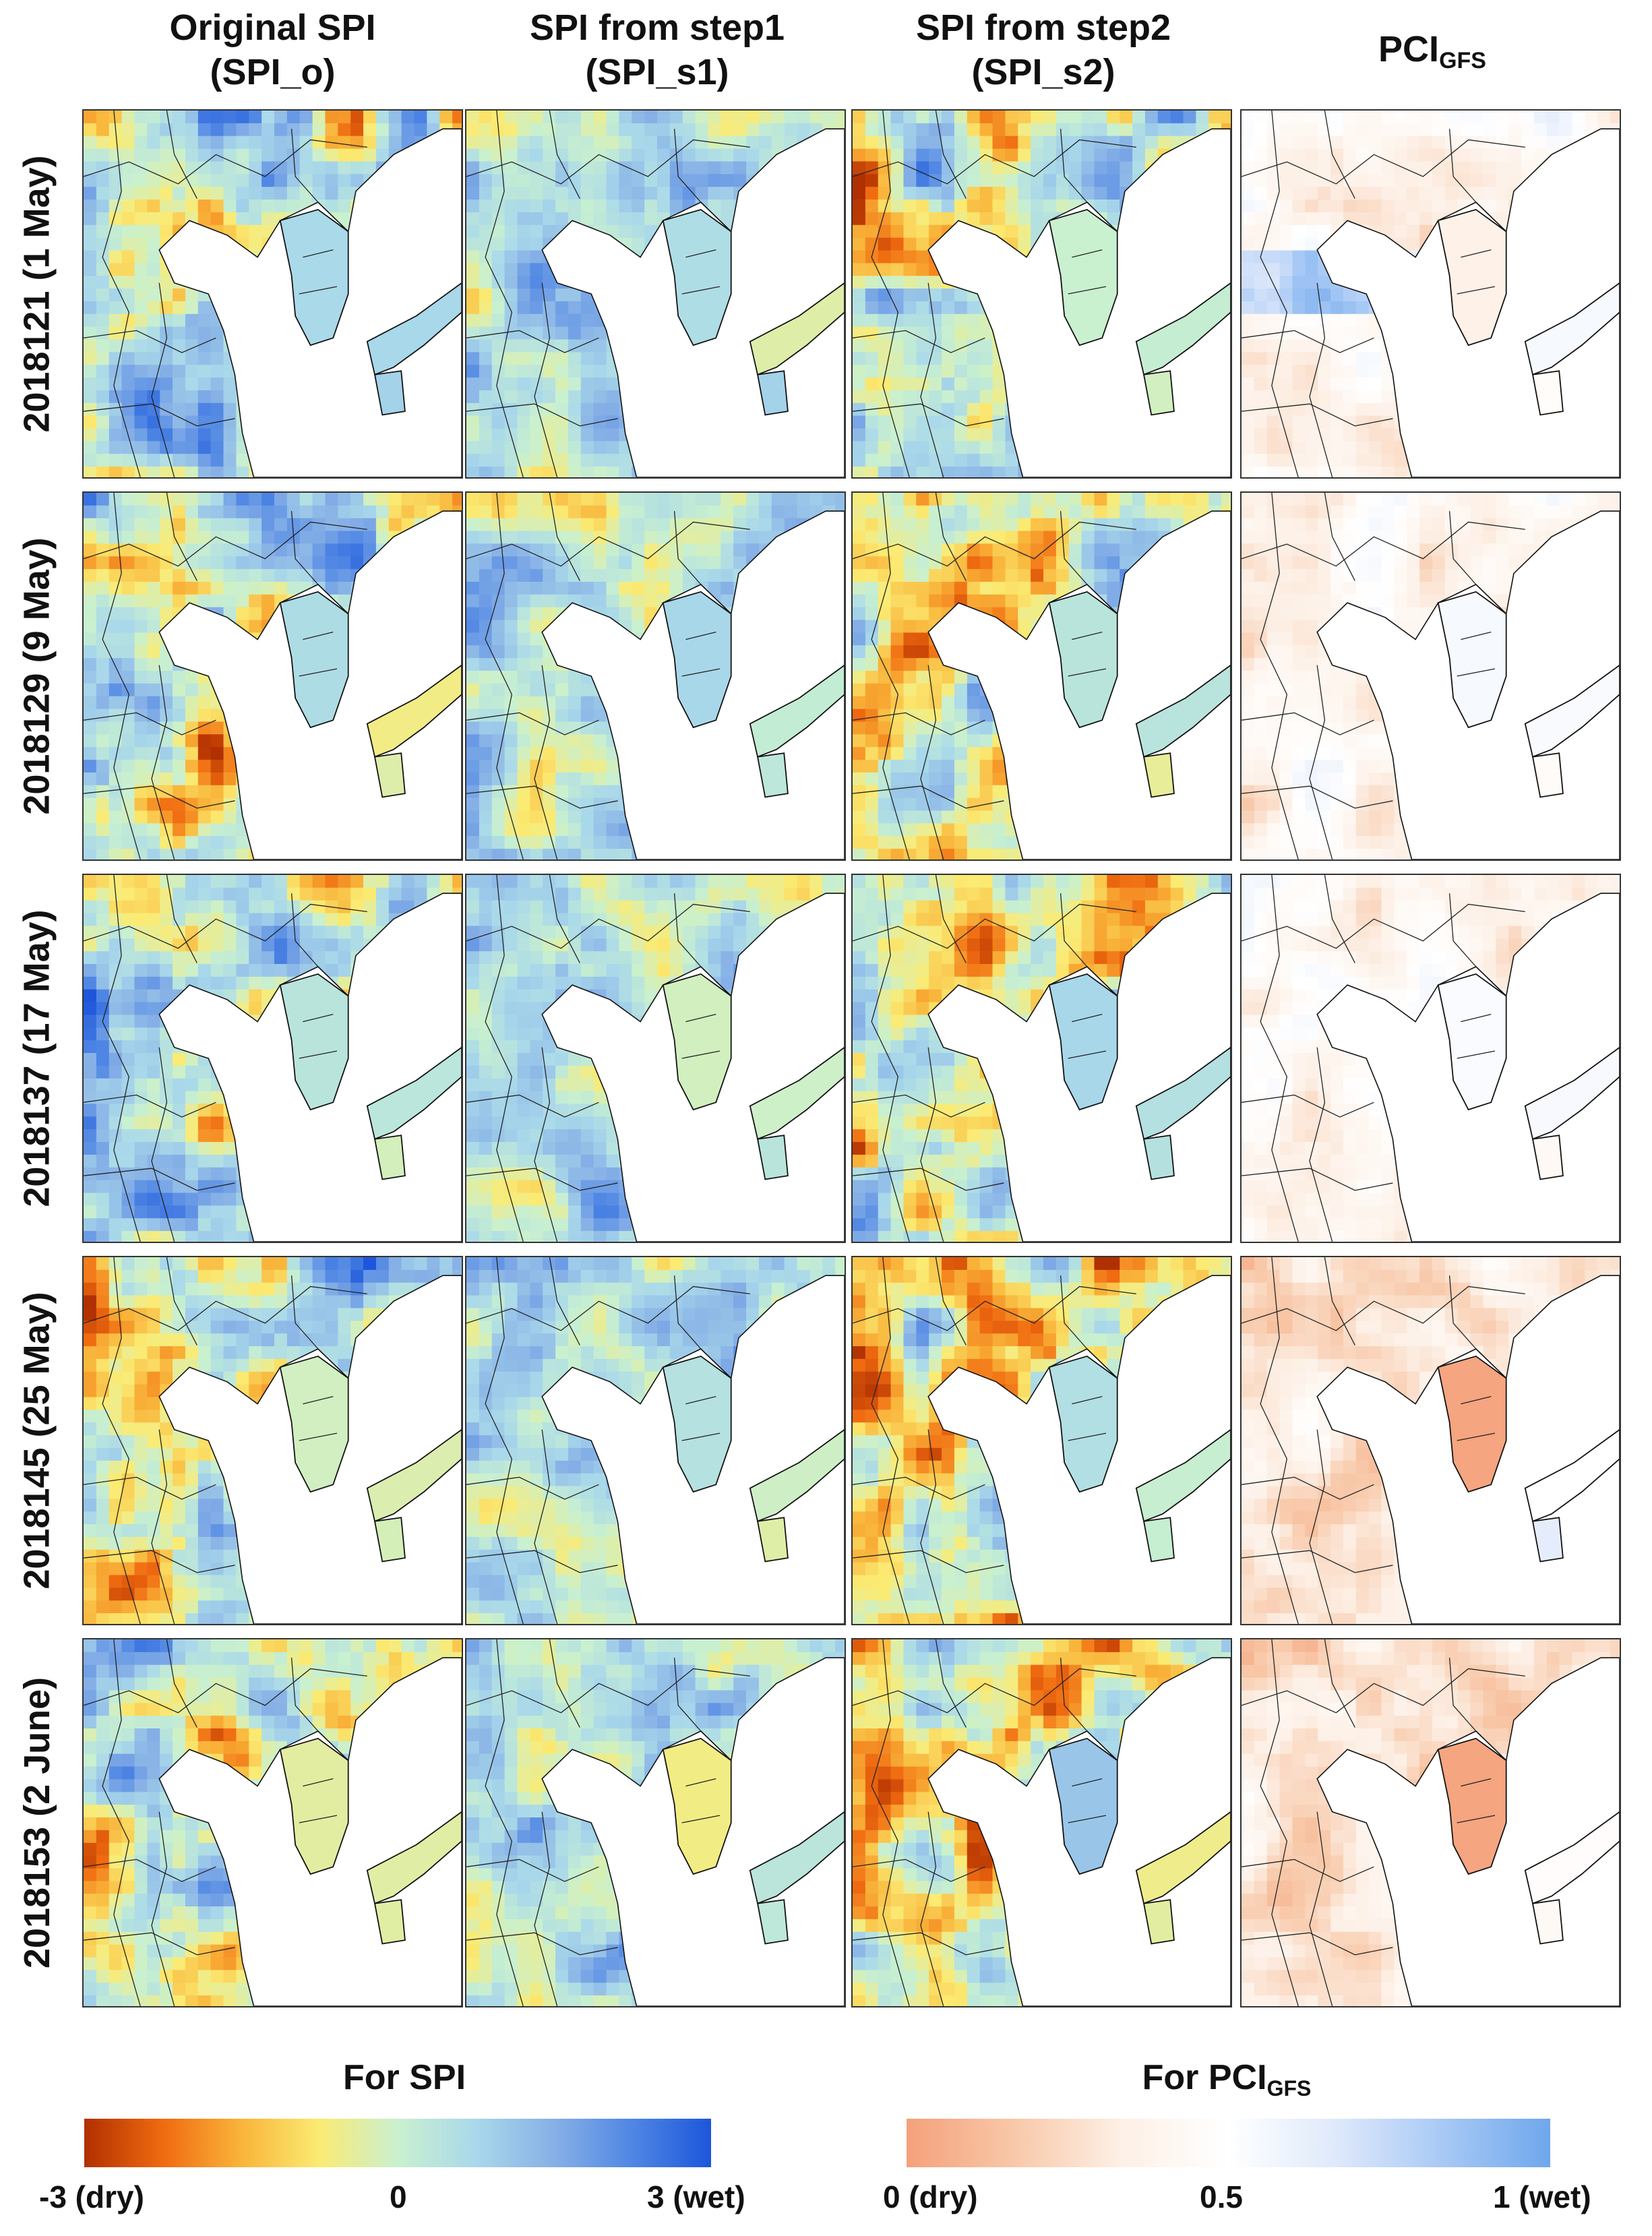  What do you see at coordinates (398, 2196) in the screenshot?
I see `legend-spi-tick-mid: 0` at bounding box center [398, 2196].